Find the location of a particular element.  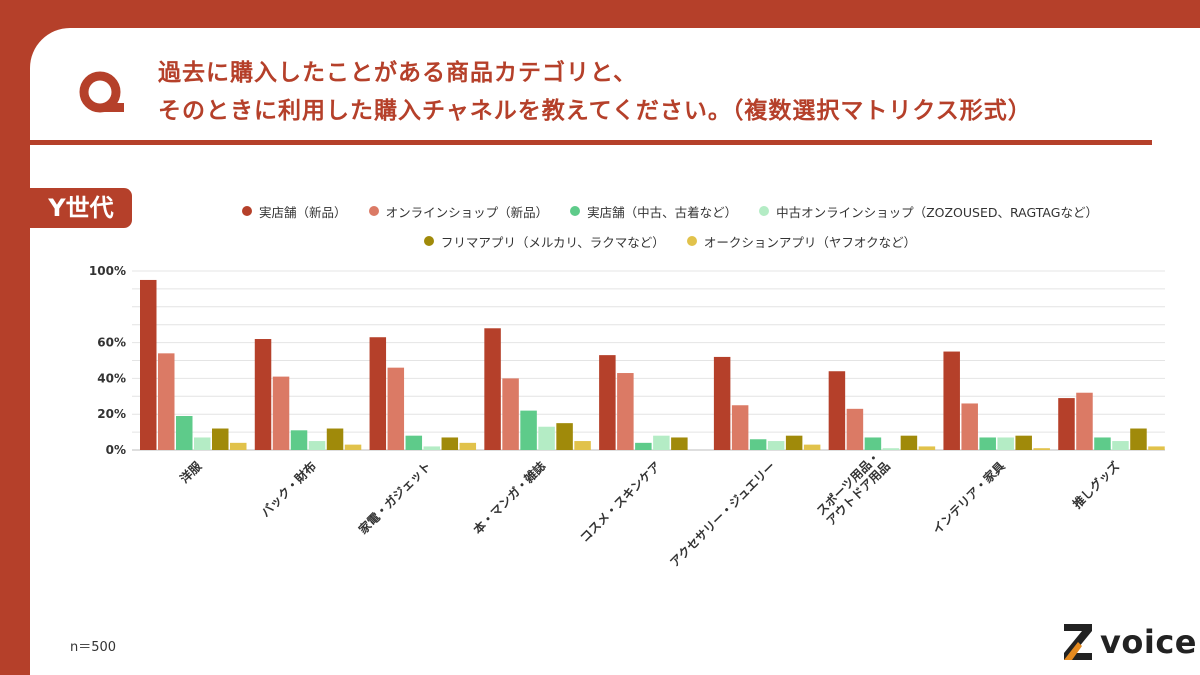

legend-item: 実店舗（新品） is located at coordinates (294, 211).